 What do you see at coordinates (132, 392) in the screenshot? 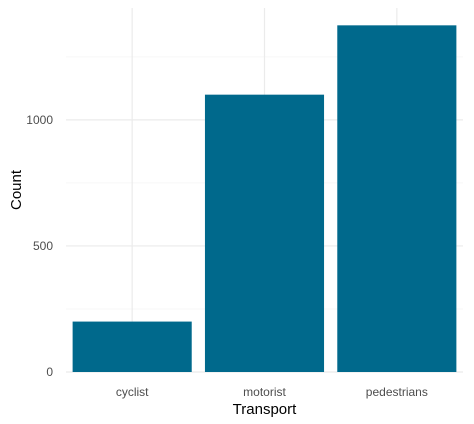
I see `x-tick-label: cyclist` at bounding box center [132, 392].